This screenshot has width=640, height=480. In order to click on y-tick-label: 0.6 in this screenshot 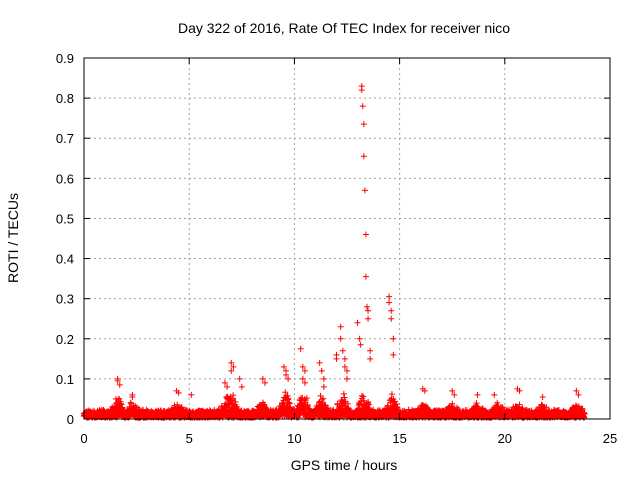, I will do `click(65, 178)`.